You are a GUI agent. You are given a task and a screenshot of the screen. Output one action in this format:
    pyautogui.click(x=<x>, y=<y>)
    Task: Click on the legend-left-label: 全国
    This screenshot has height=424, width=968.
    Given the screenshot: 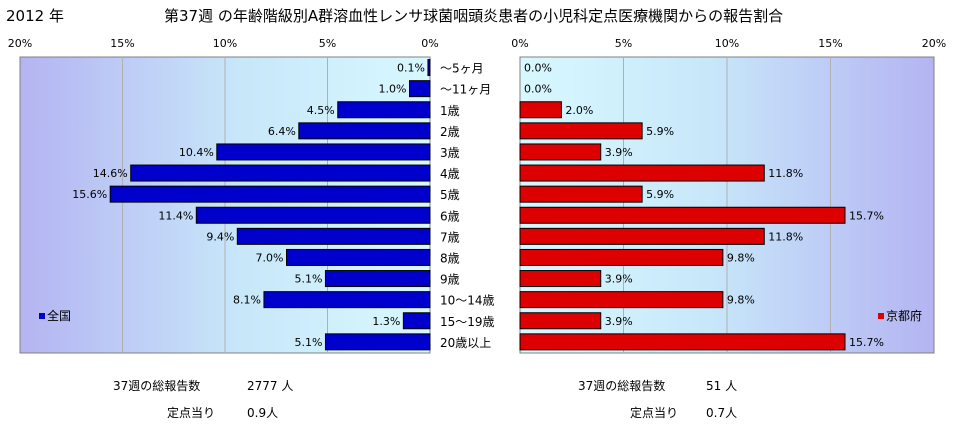 What is the action you would take?
    pyautogui.click(x=59, y=315)
    